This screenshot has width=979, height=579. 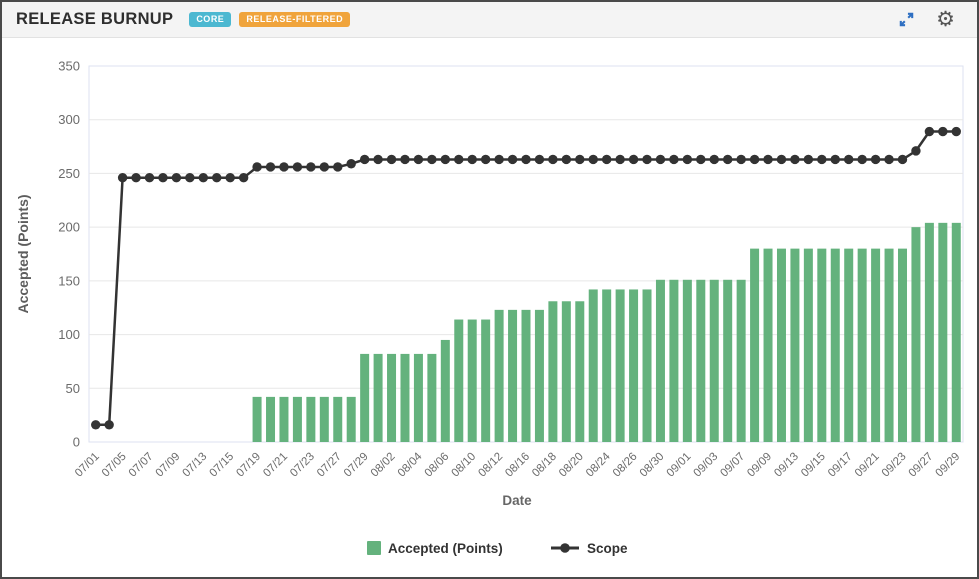 I want to click on scope-point-08/04, so click(x=418, y=159).